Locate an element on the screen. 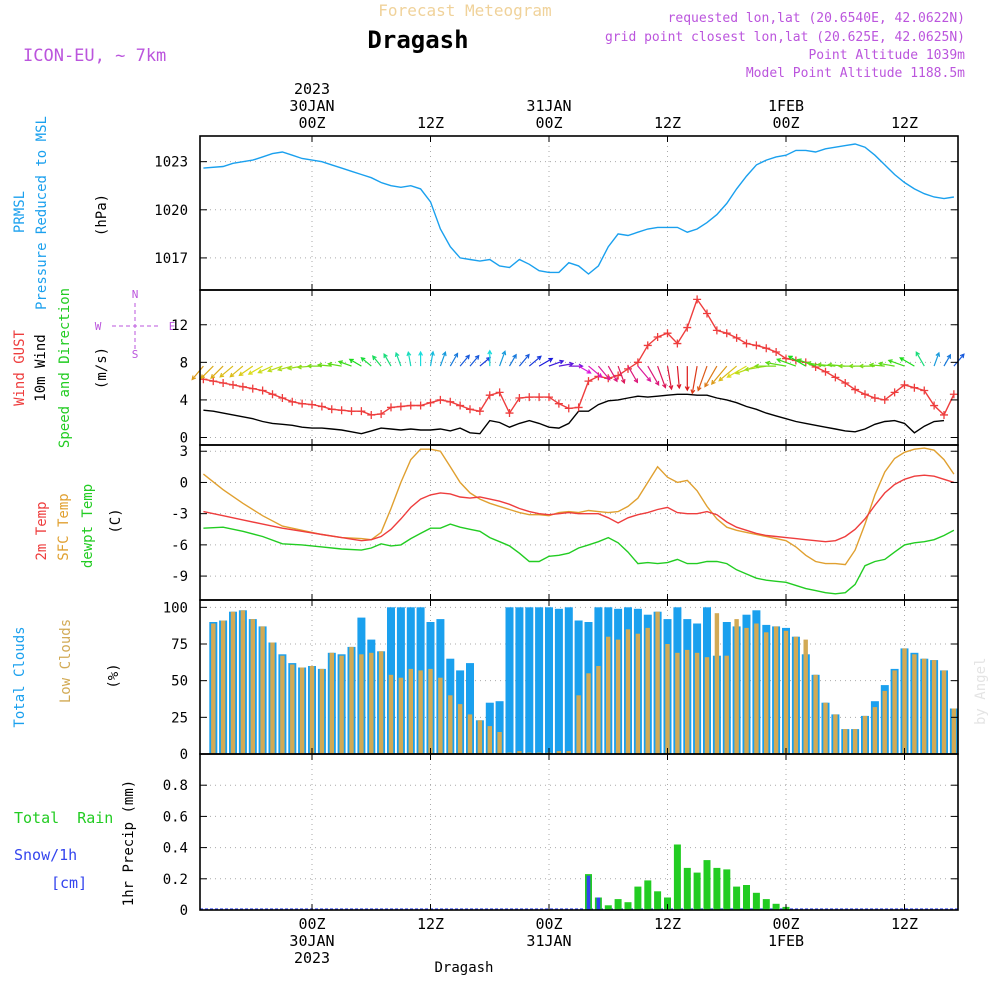  pressure-line is located at coordinates (579, 209).